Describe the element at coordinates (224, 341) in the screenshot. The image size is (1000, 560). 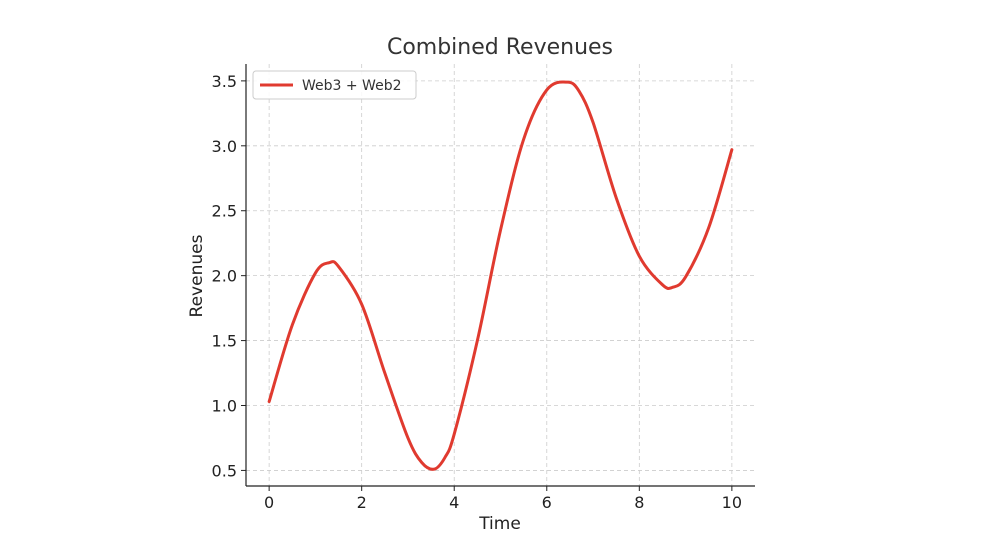
I see `y-tick-label: 1.5` at that location.